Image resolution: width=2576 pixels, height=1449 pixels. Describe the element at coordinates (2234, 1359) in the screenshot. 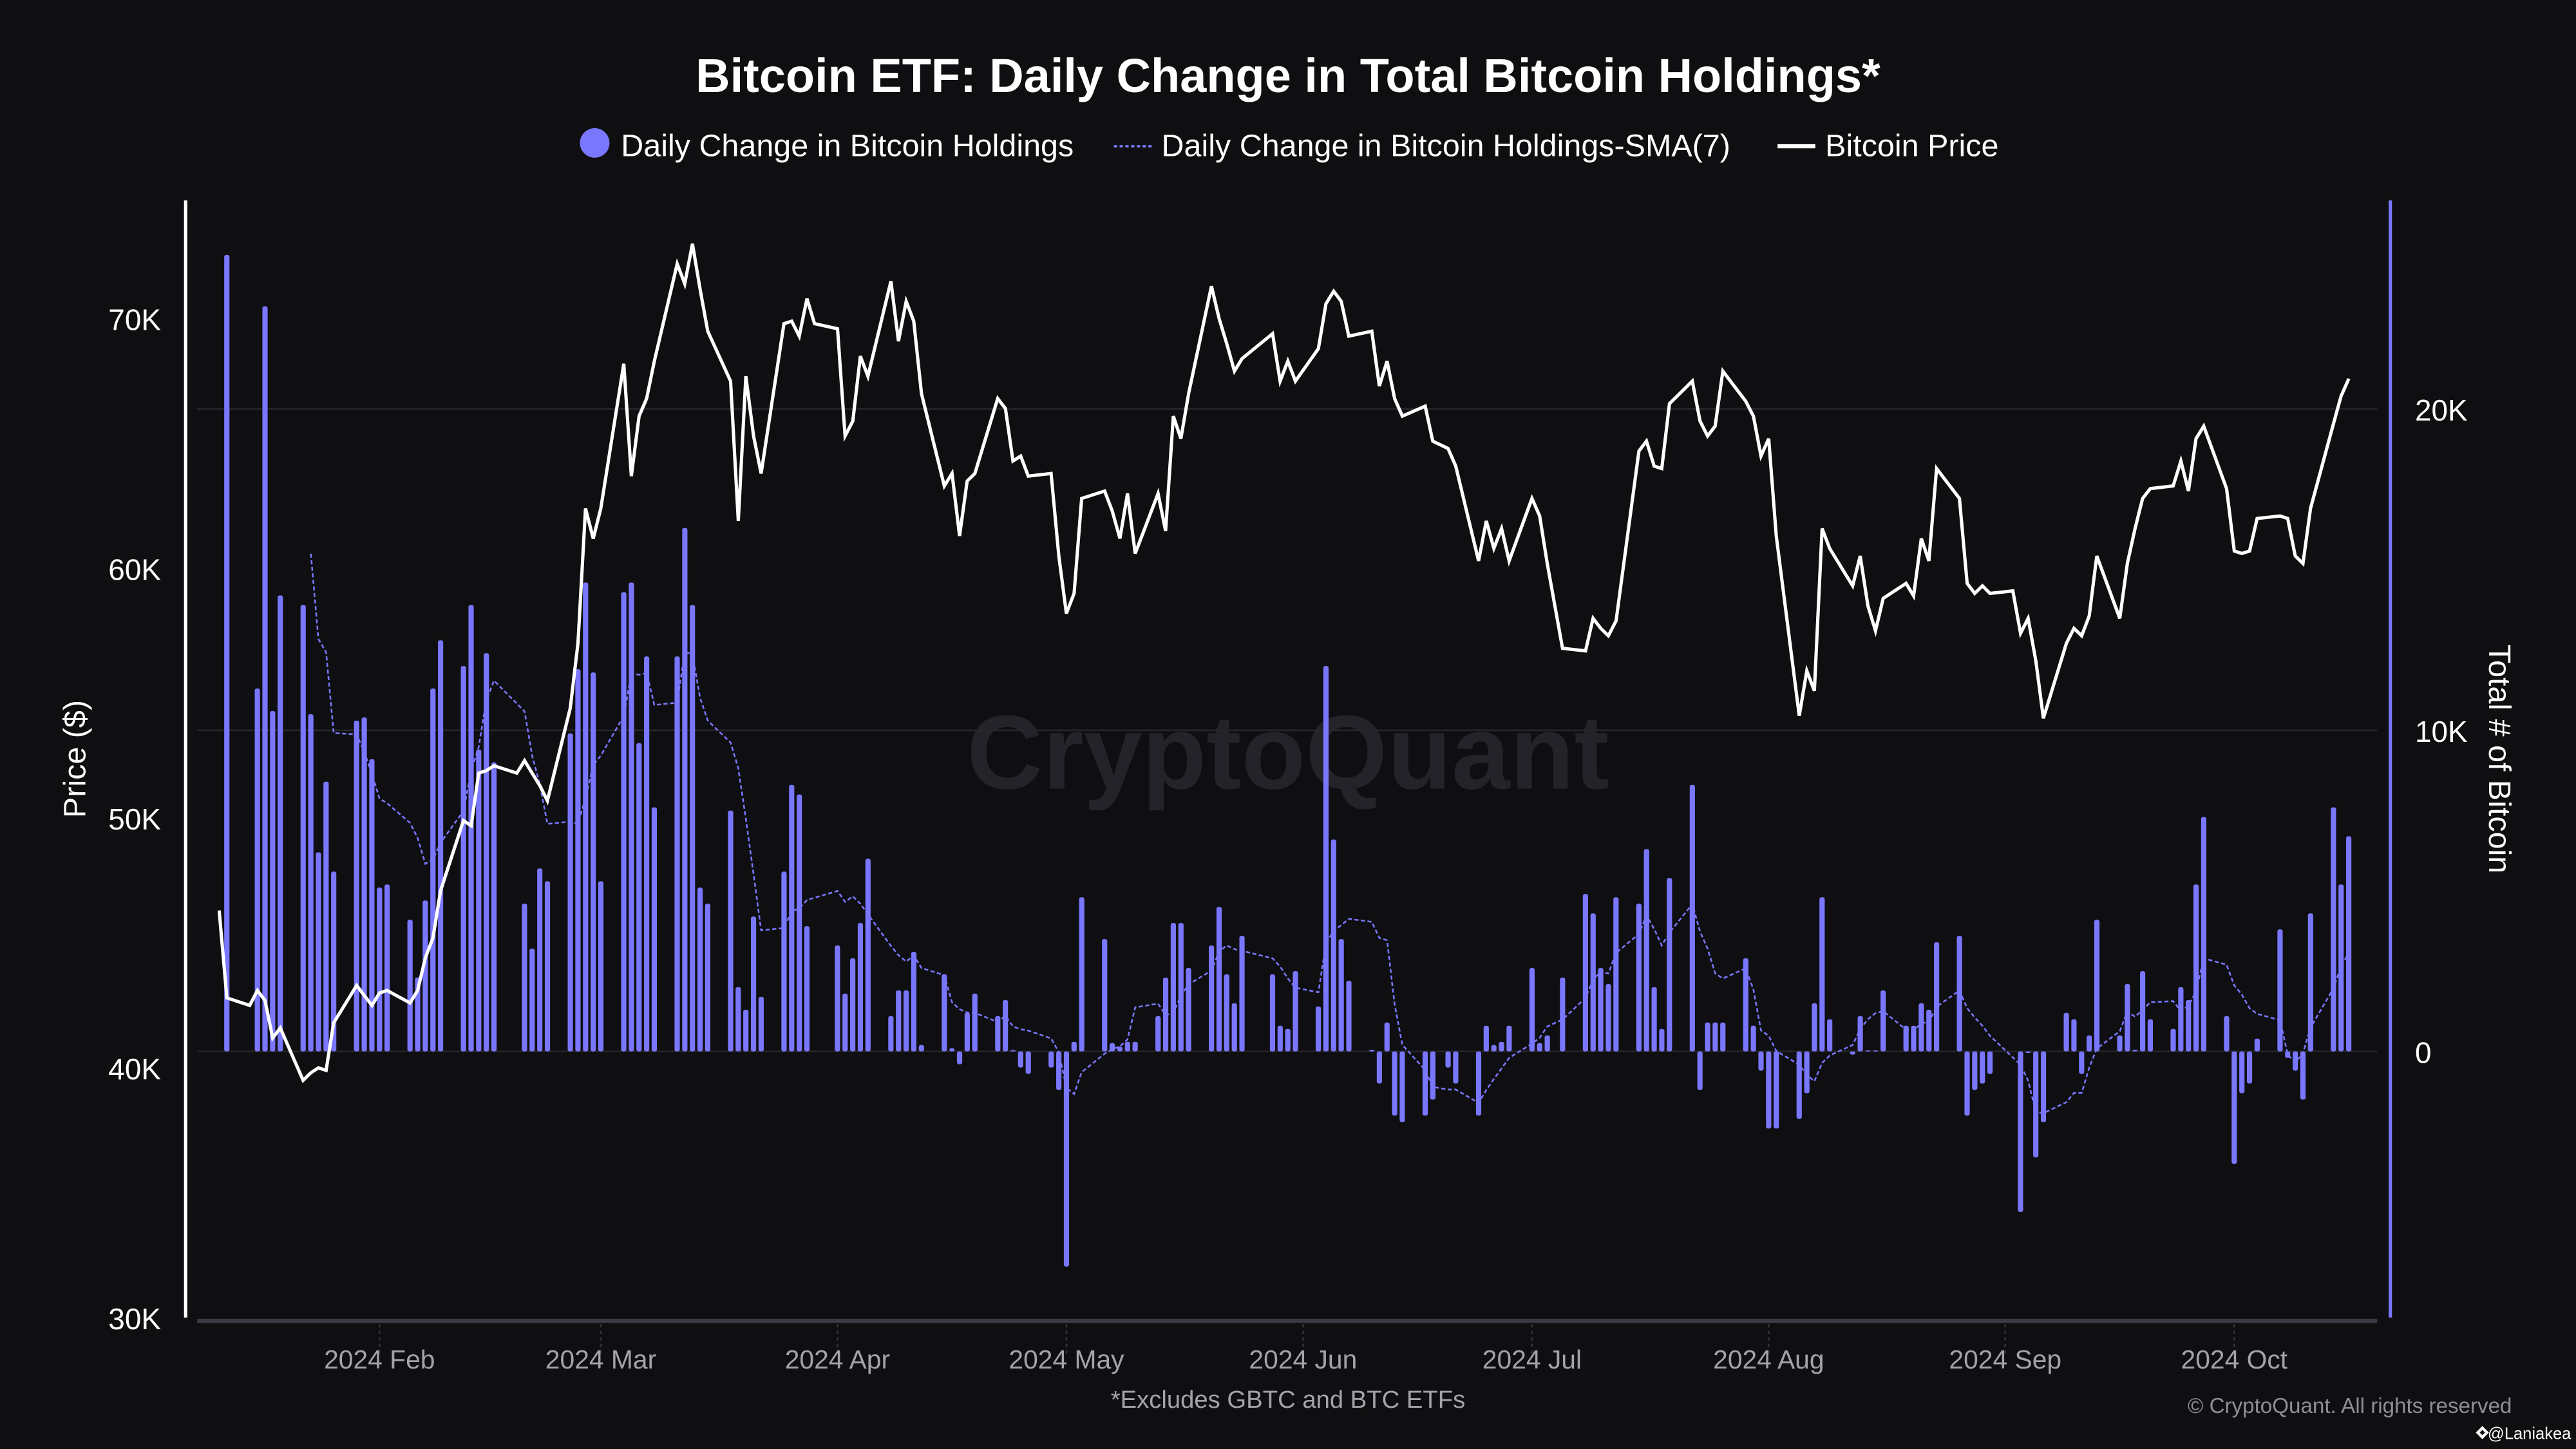

I see `x-tick-label: 2024 Oct` at that location.